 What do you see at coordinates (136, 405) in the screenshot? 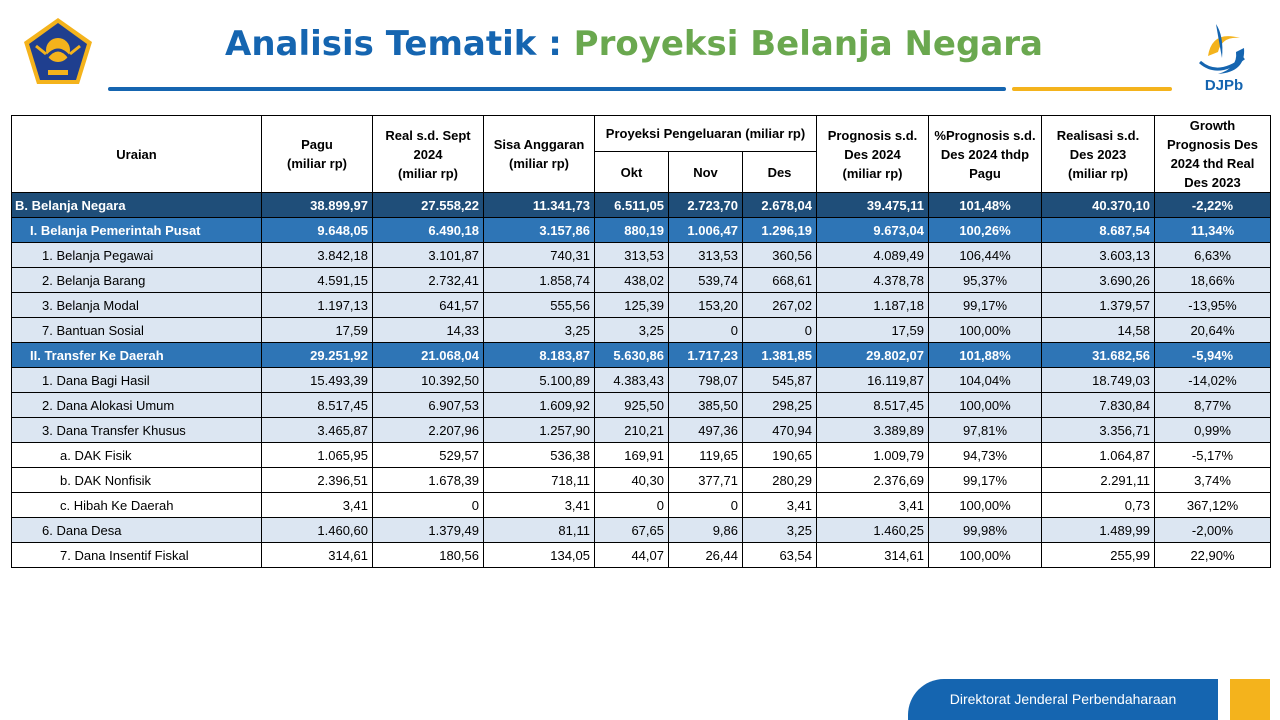
I see `row-label: 2. Dana Alokasi Umum` at bounding box center [136, 405].